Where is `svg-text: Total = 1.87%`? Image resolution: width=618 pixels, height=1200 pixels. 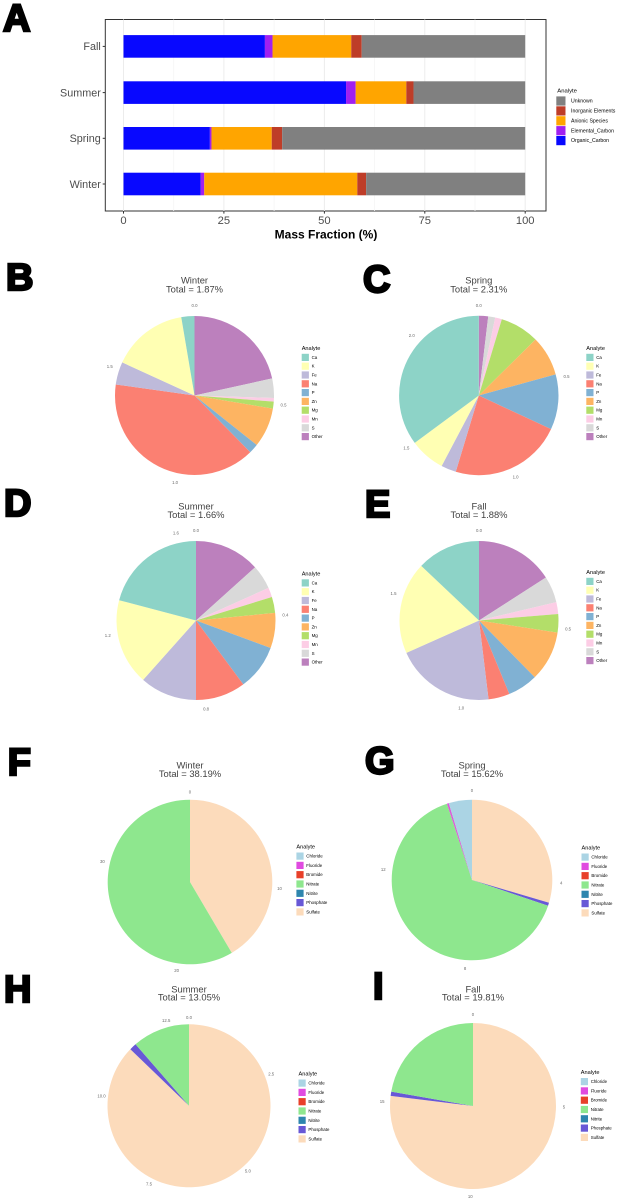
svg-text: Total = 1.87% is located at coordinates (194, 288).